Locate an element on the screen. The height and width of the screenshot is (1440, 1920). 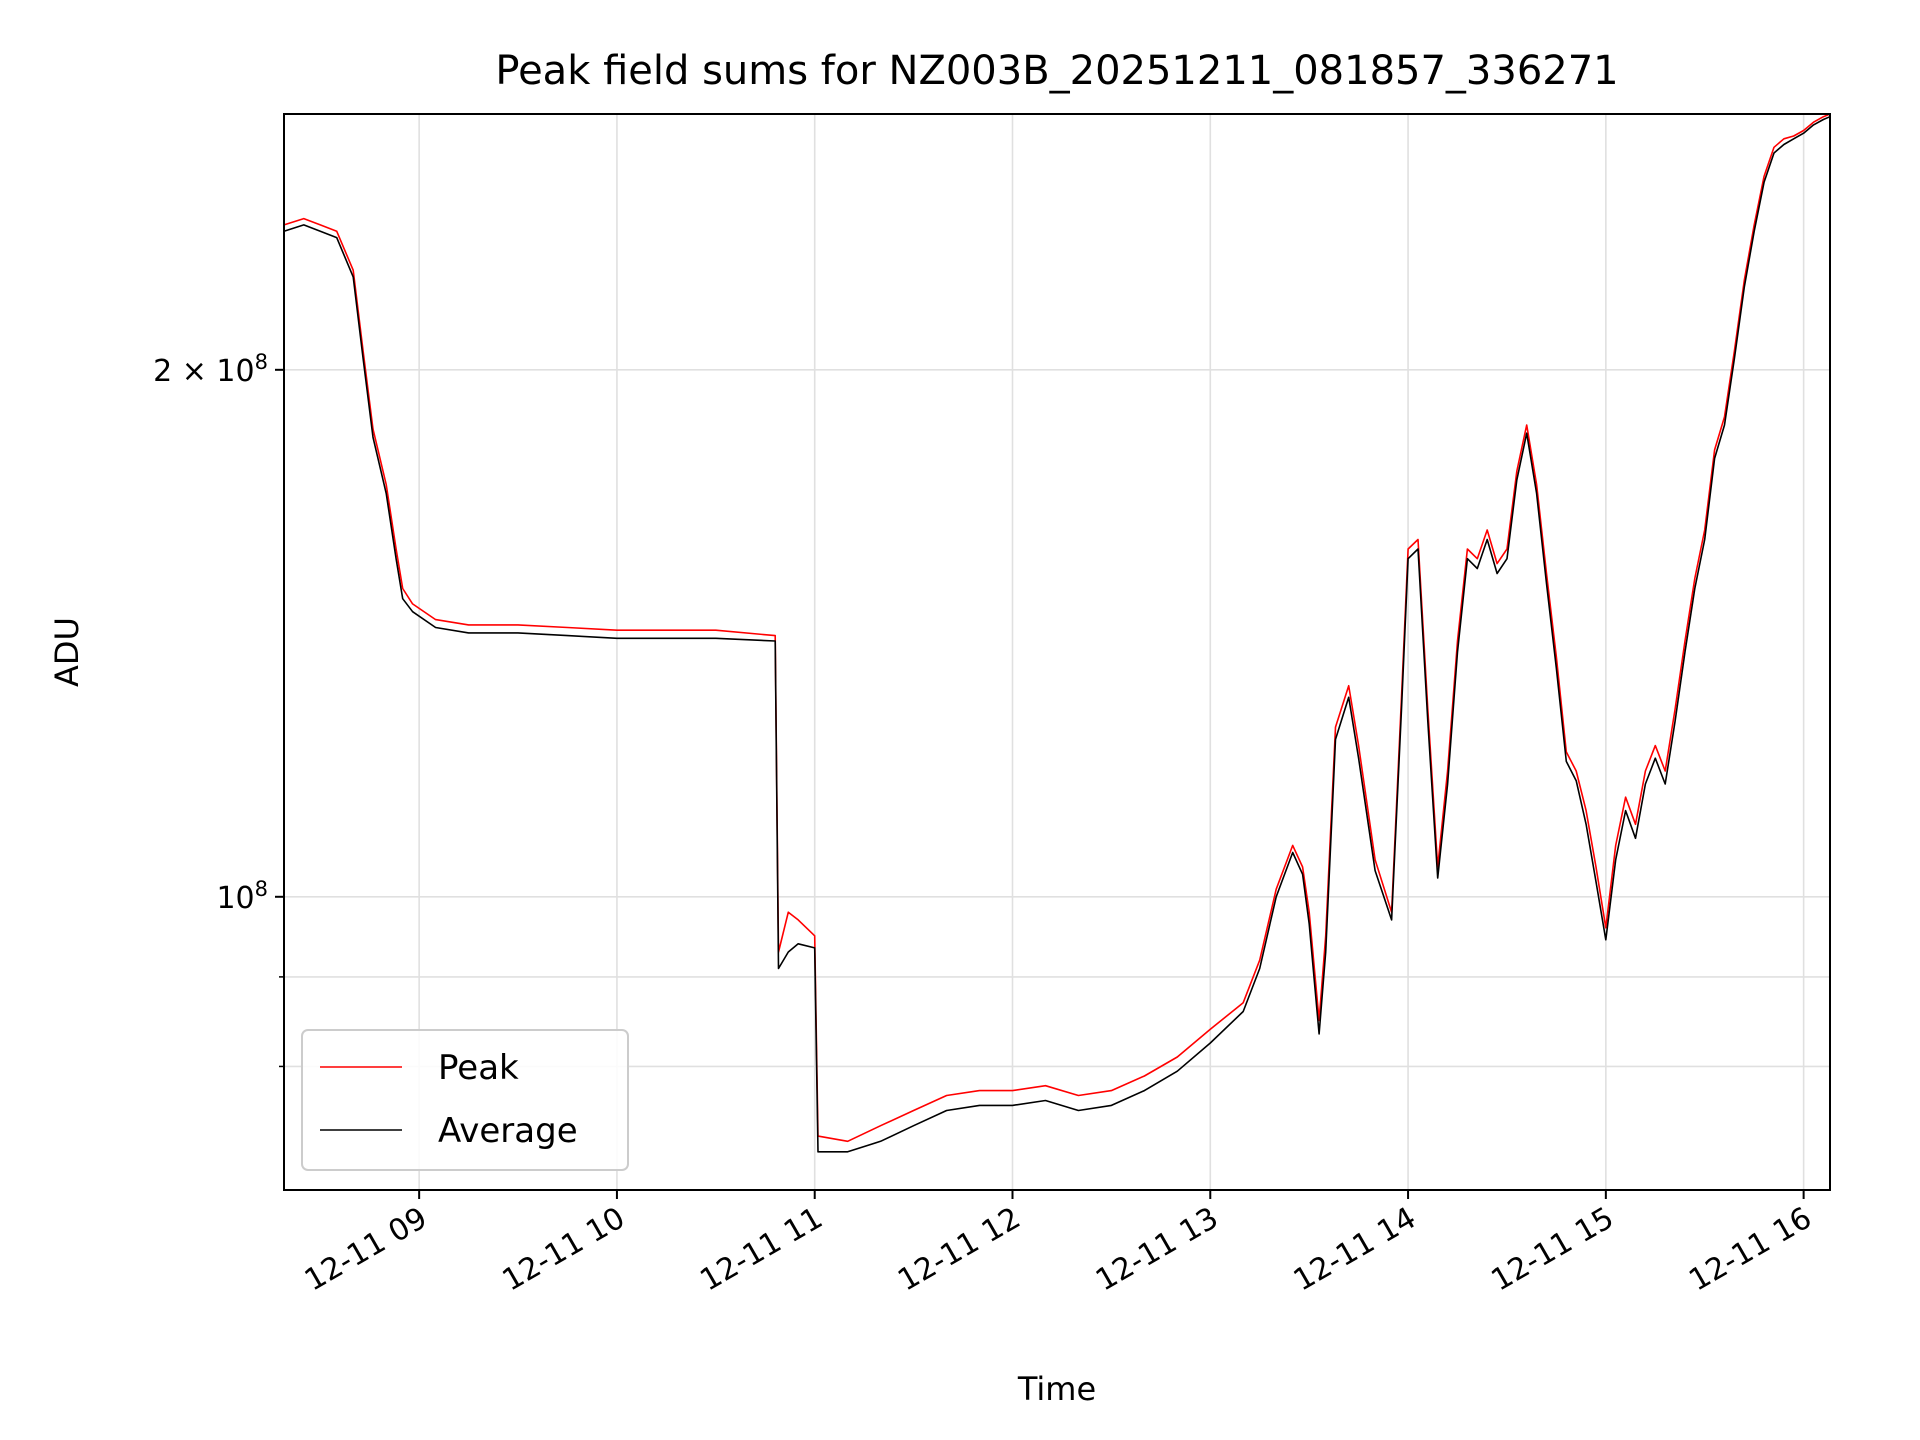
legend-label-peak: Peak is located at coordinates (478, 1068).